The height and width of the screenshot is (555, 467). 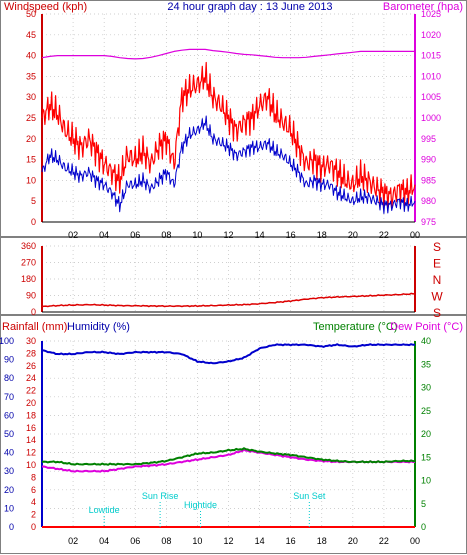 I want to click on rainfall-y-tick-label: 10, so click(x=31, y=465).